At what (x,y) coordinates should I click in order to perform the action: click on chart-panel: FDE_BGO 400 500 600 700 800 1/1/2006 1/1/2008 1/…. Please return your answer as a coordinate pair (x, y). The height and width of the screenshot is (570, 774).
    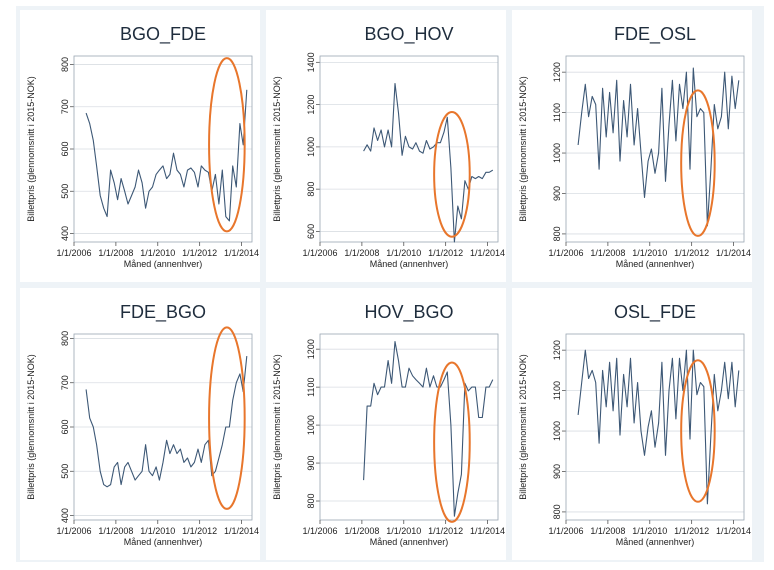
    Looking at the image, I should click on (140, 424).